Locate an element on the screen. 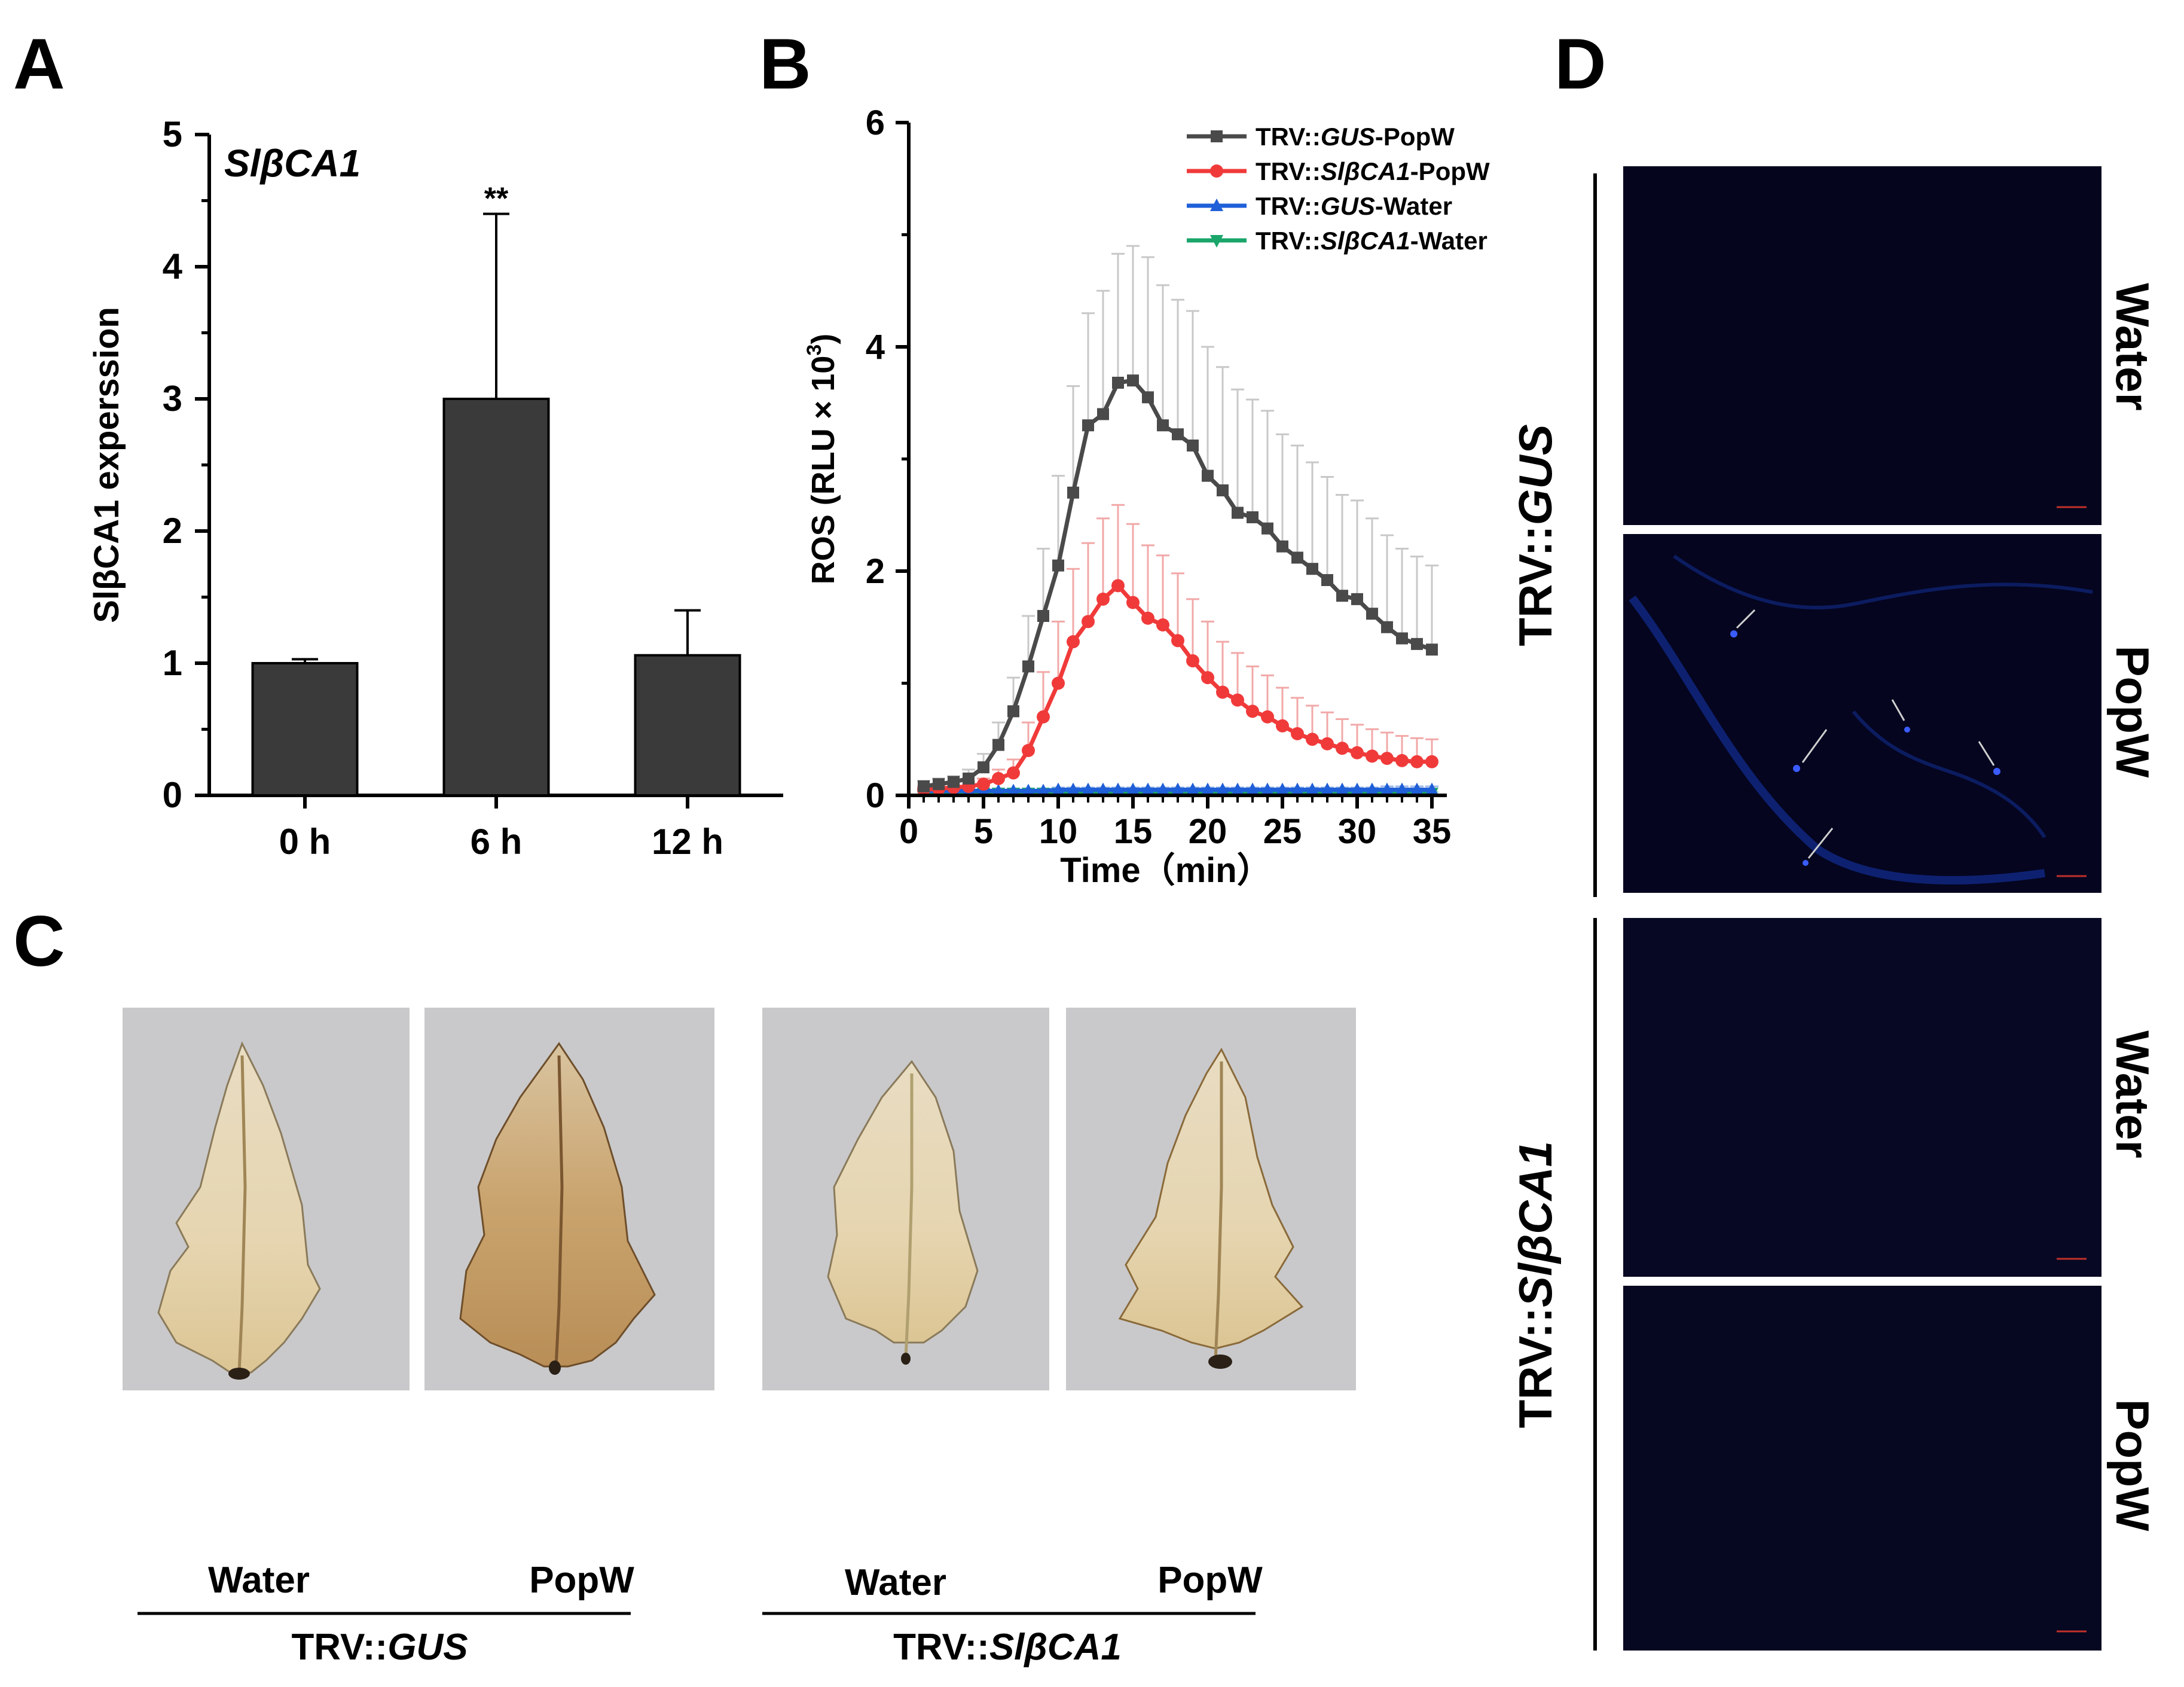  y-axis-label-superscript: 3 is located at coordinates (814, 350).